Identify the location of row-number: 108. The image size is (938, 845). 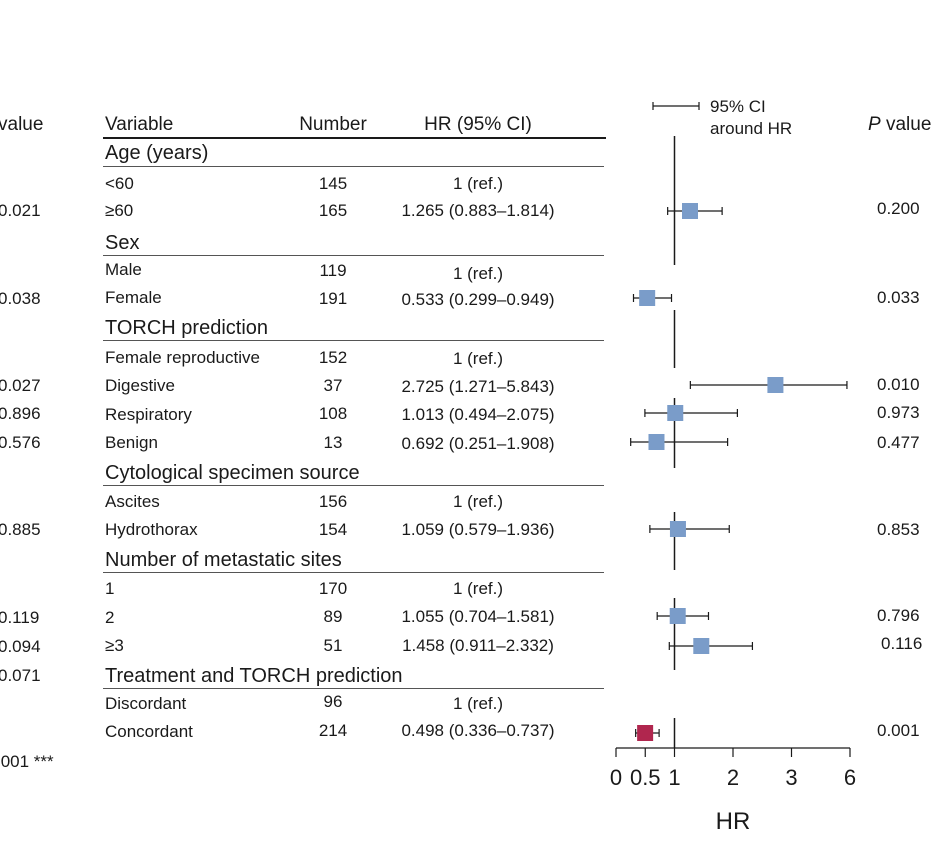
(333, 413).